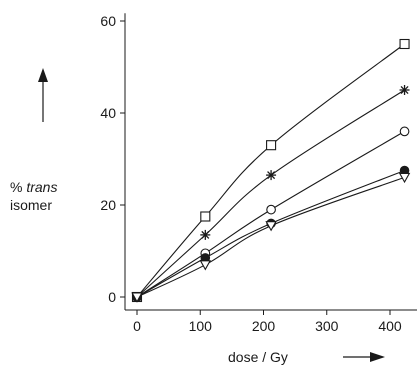  Describe the element at coordinates (108, 205) in the screenshot. I see `y-tick-label: 20` at that location.